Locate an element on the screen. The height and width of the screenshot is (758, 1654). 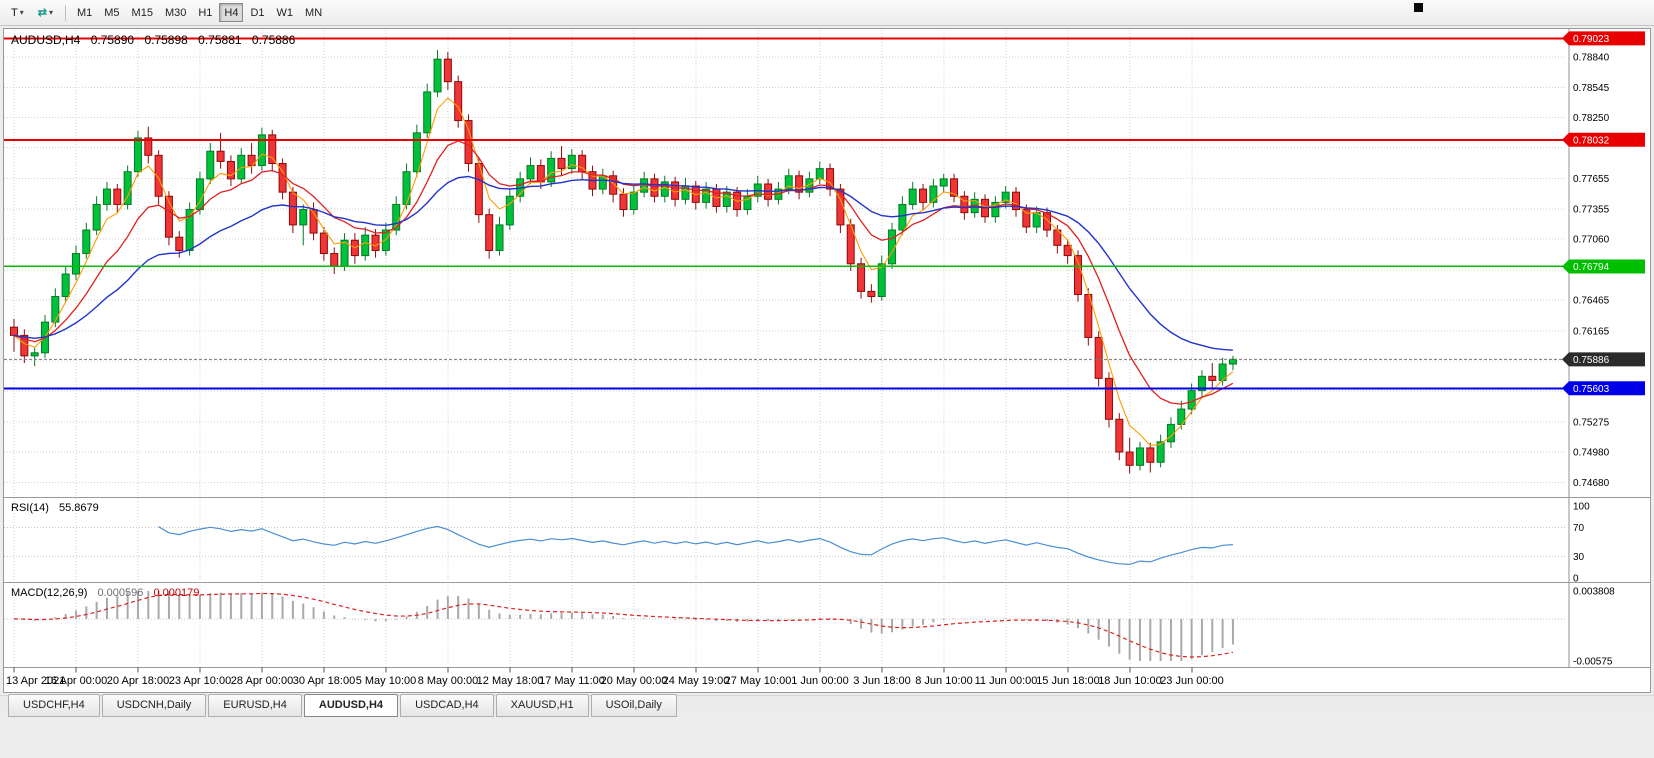
timeframe-h1-button: H1 is located at coordinates (205, 12).